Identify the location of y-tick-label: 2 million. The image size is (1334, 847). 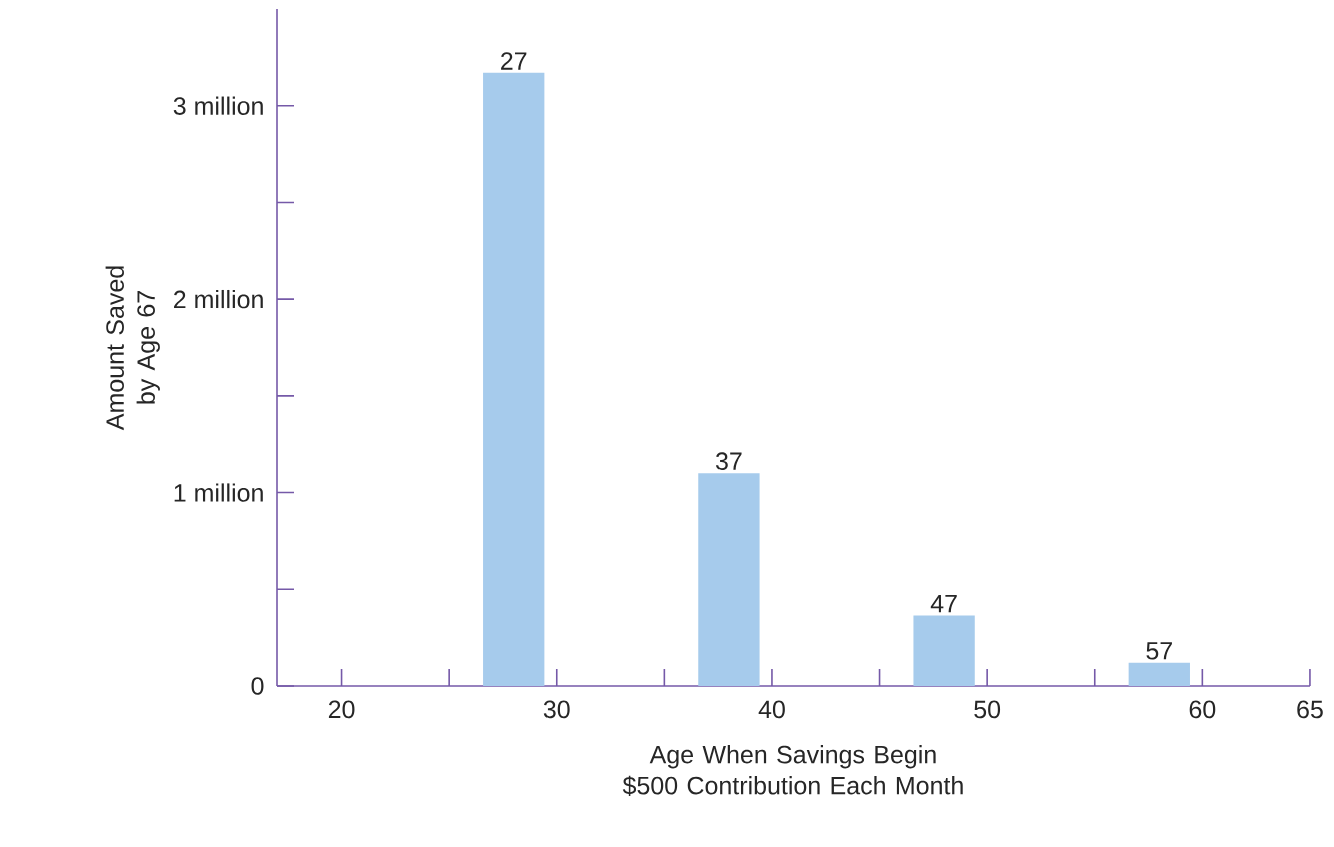
(218, 299).